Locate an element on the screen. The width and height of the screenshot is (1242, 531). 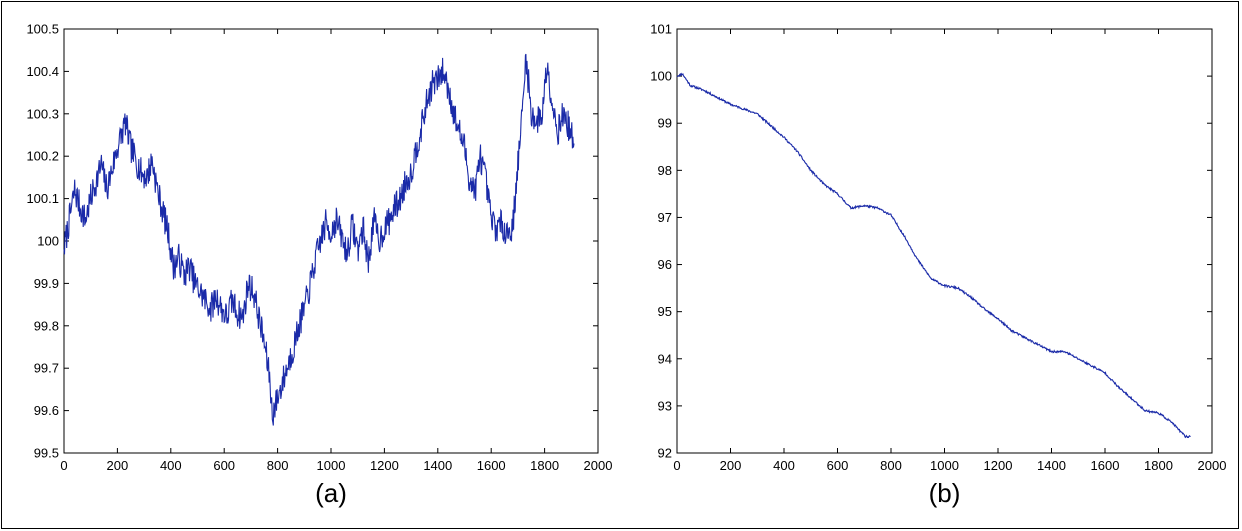
y-tick-label: 93 is located at coordinates (665, 405).